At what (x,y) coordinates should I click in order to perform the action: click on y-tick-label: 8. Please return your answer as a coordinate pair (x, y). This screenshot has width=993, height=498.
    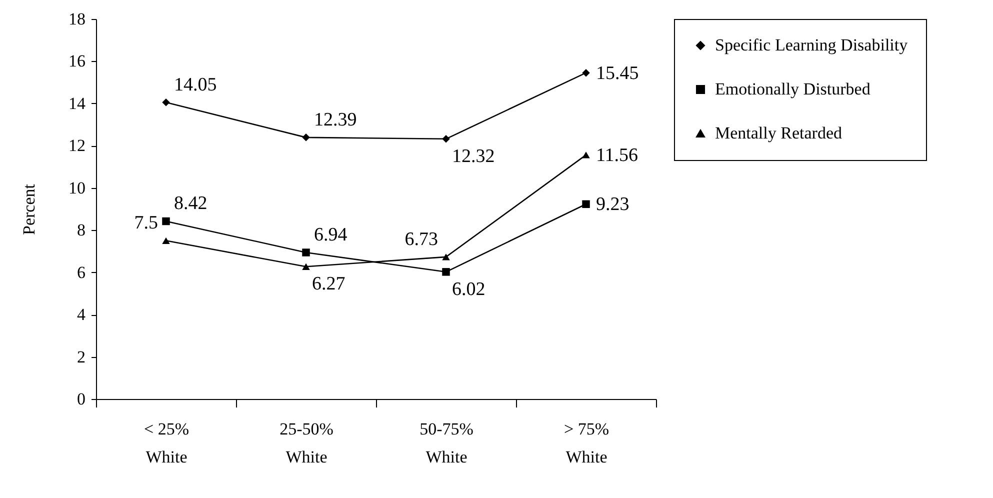
    Looking at the image, I should click on (81, 230).